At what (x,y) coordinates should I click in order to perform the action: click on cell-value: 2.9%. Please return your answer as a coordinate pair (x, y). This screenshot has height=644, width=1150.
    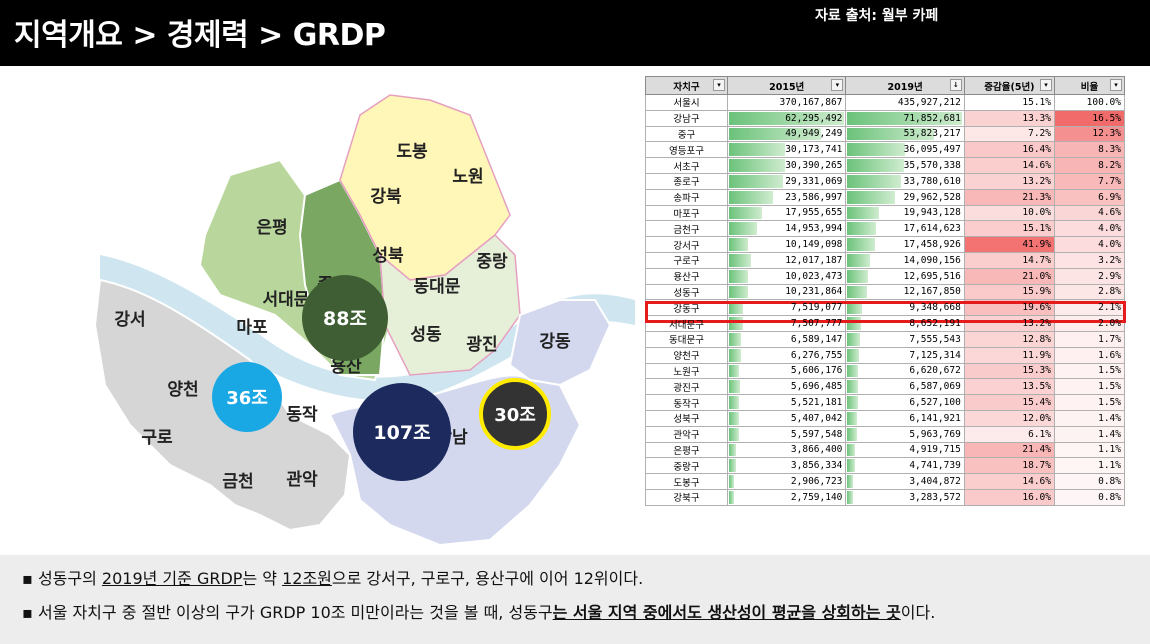
    Looking at the image, I should click on (1089, 276).